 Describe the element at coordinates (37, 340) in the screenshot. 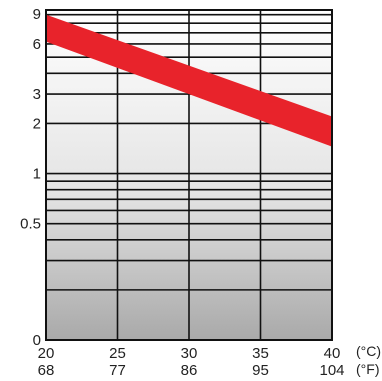

I see `y-tick-label: 0` at that location.